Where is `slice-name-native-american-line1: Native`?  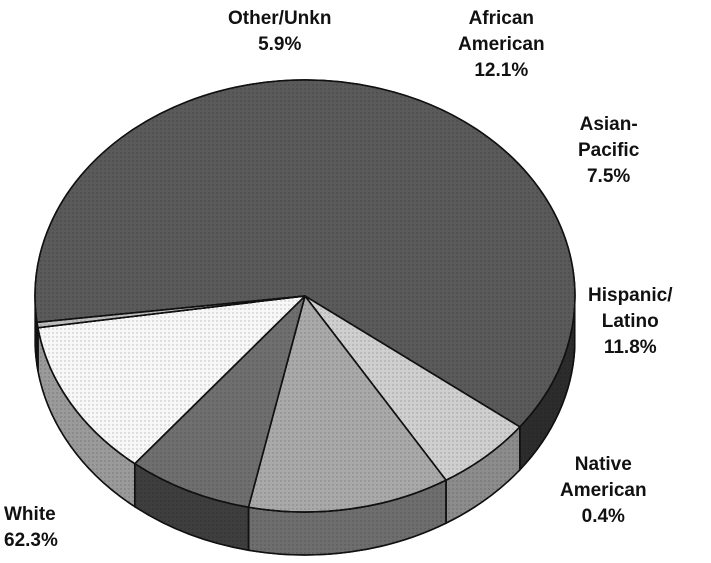 slice-name-native-american-line1: Native is located at coordinates (603, 464).